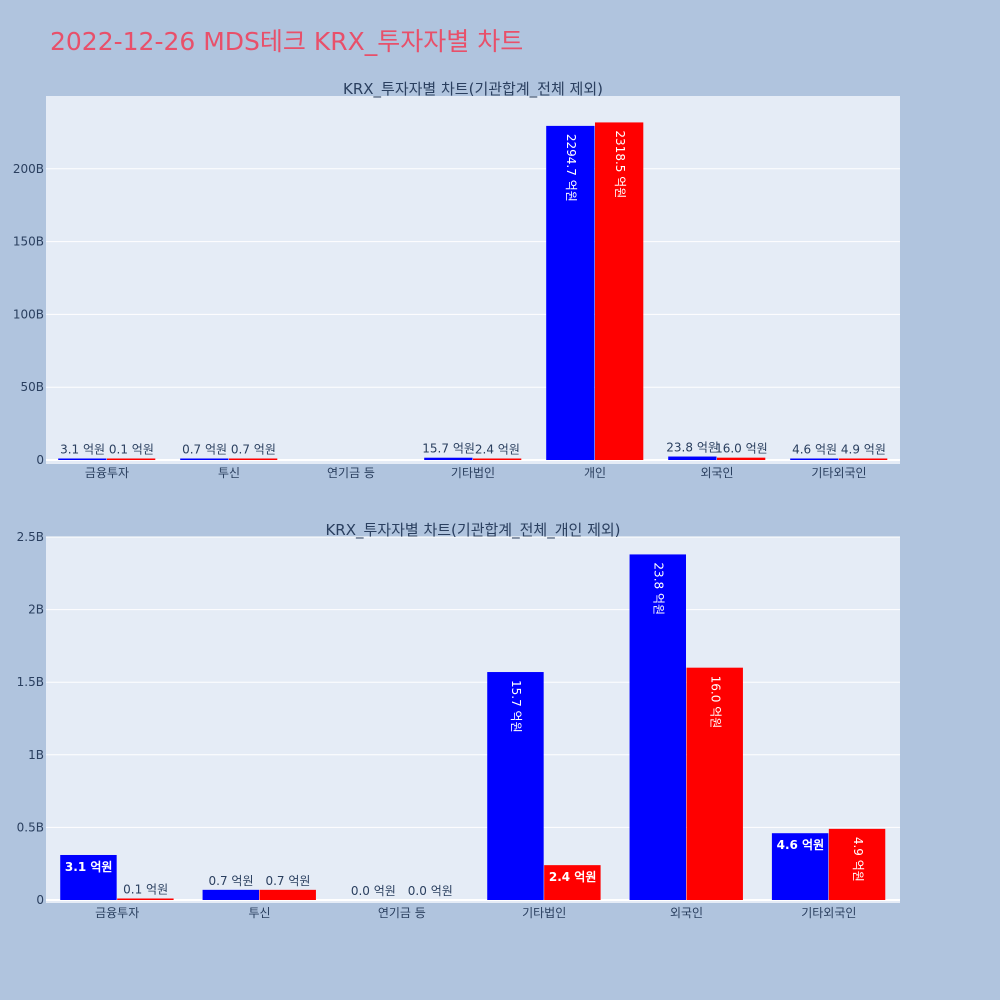  I want to click on y-tick-label: 100B, so click(28, 314).